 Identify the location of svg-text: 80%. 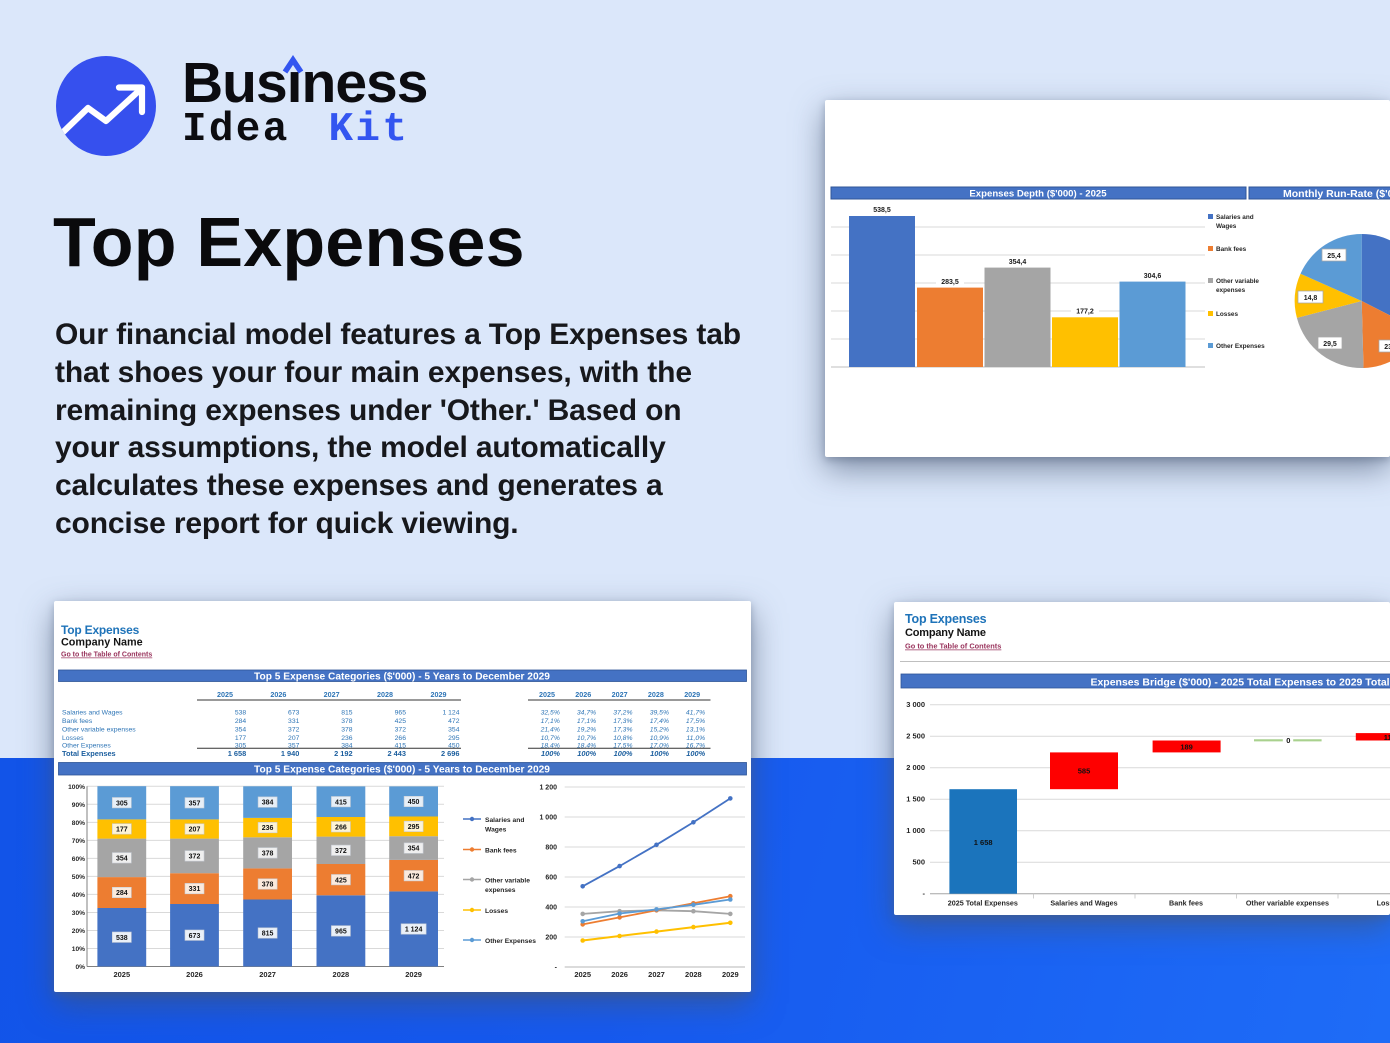
(78, 823).